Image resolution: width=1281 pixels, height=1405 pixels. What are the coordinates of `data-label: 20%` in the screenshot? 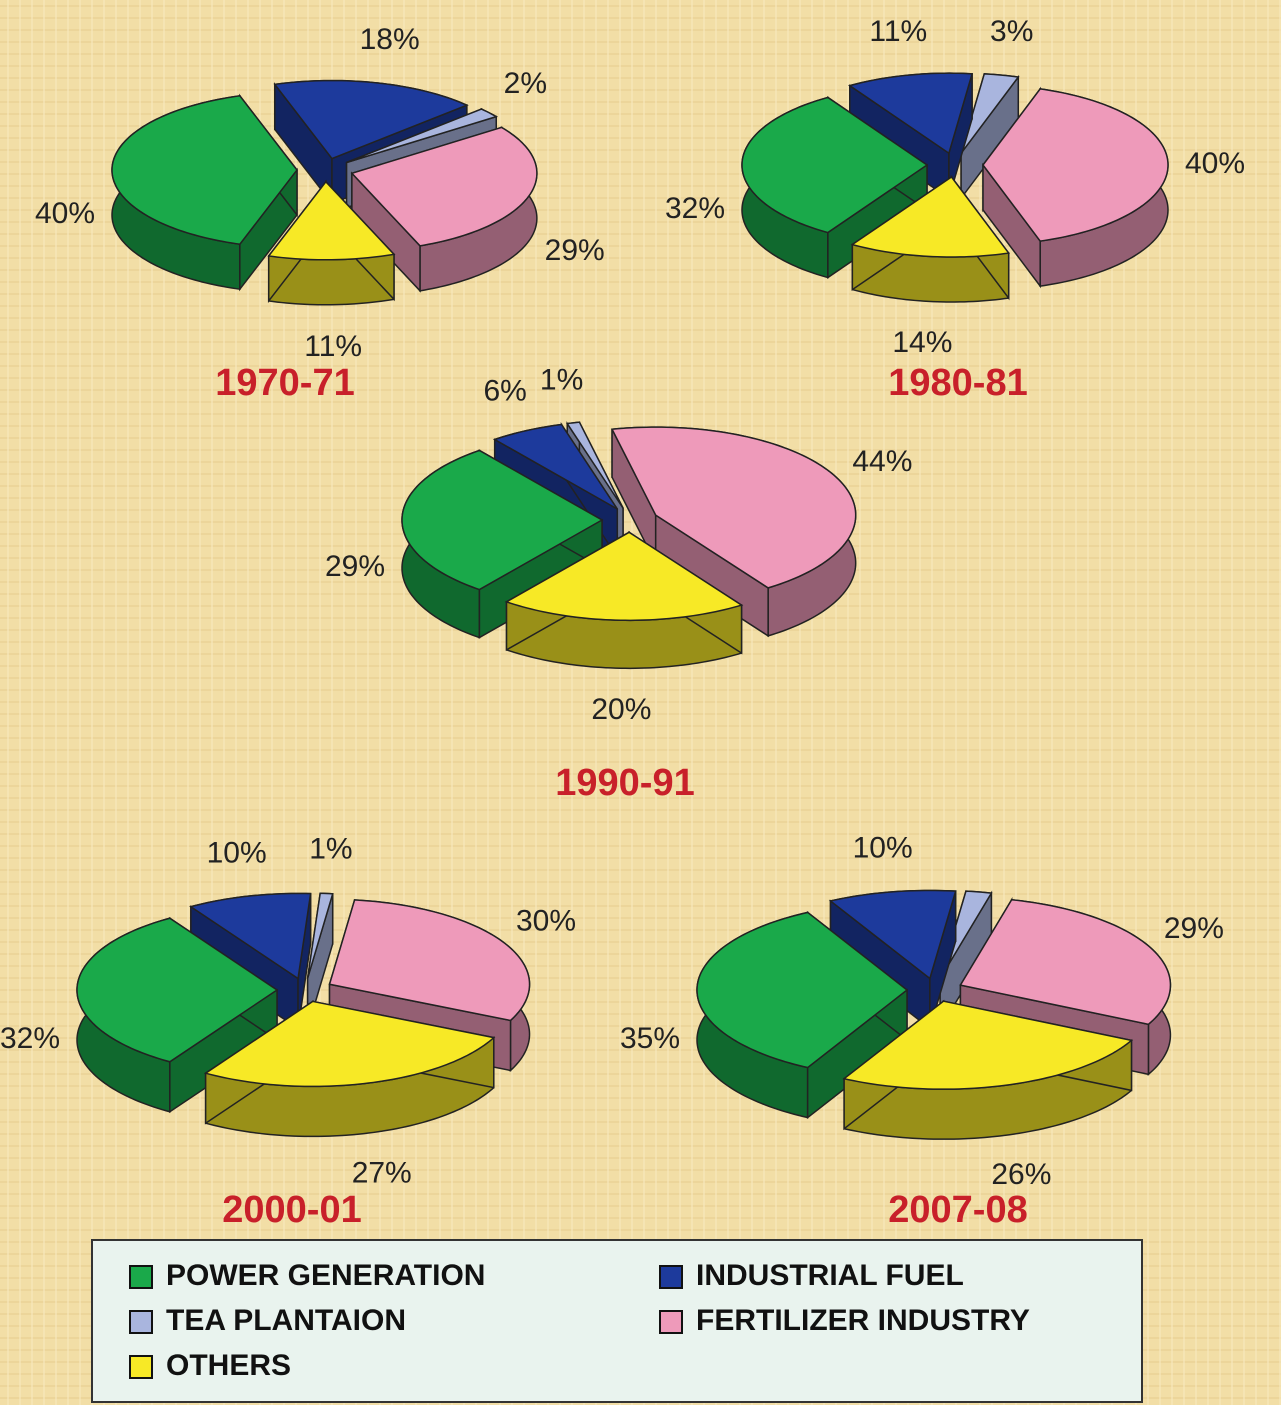 It's located at (621, 709).